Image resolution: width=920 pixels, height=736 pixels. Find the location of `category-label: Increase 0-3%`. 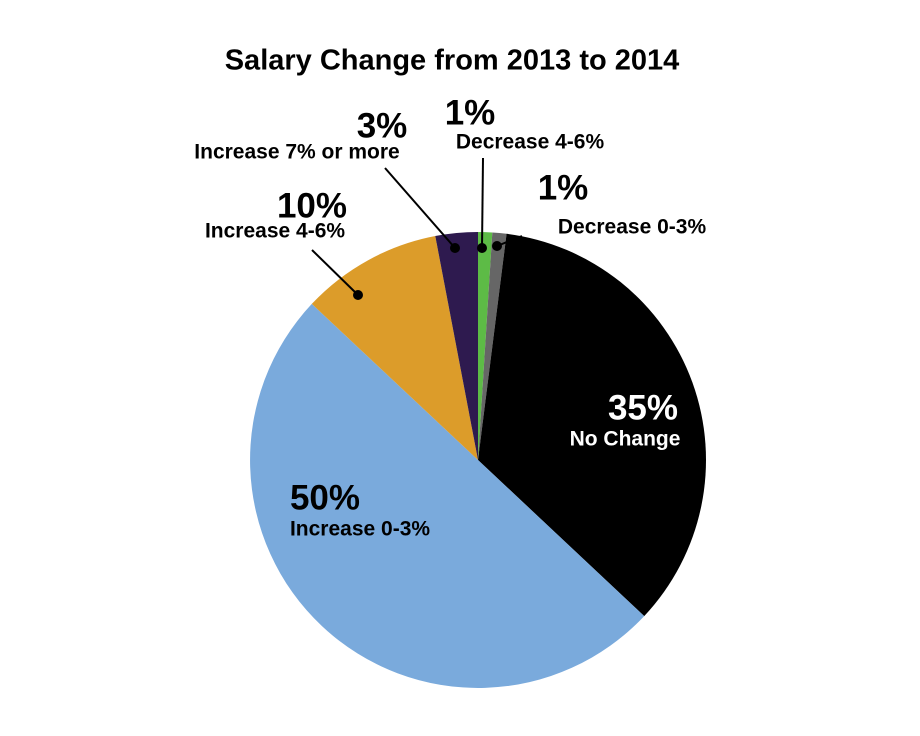

category-label: Increase 0-3% is located at coordinates (360, 529).